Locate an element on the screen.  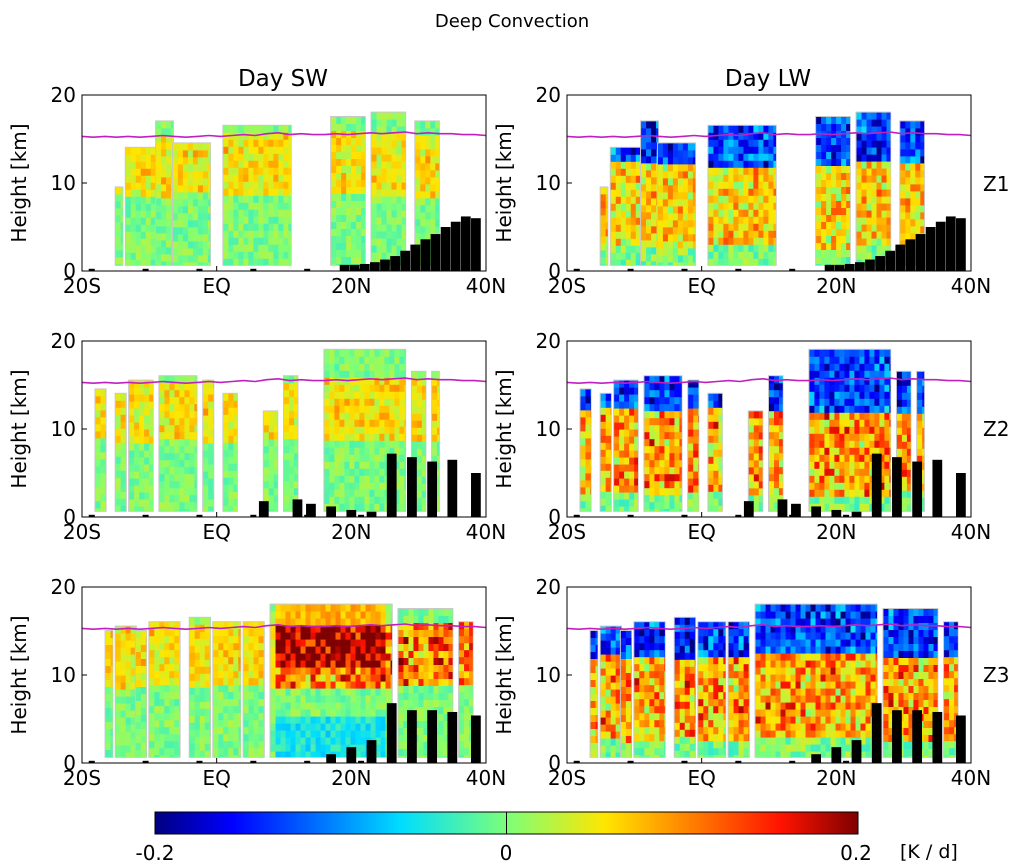
y-tick-label: 10 is located at coordinates (548, 429).